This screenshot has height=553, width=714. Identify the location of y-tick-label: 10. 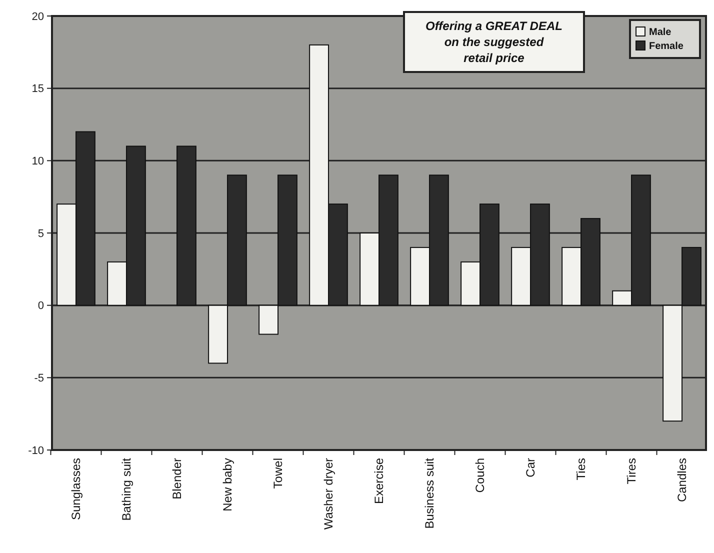
(38, 162).